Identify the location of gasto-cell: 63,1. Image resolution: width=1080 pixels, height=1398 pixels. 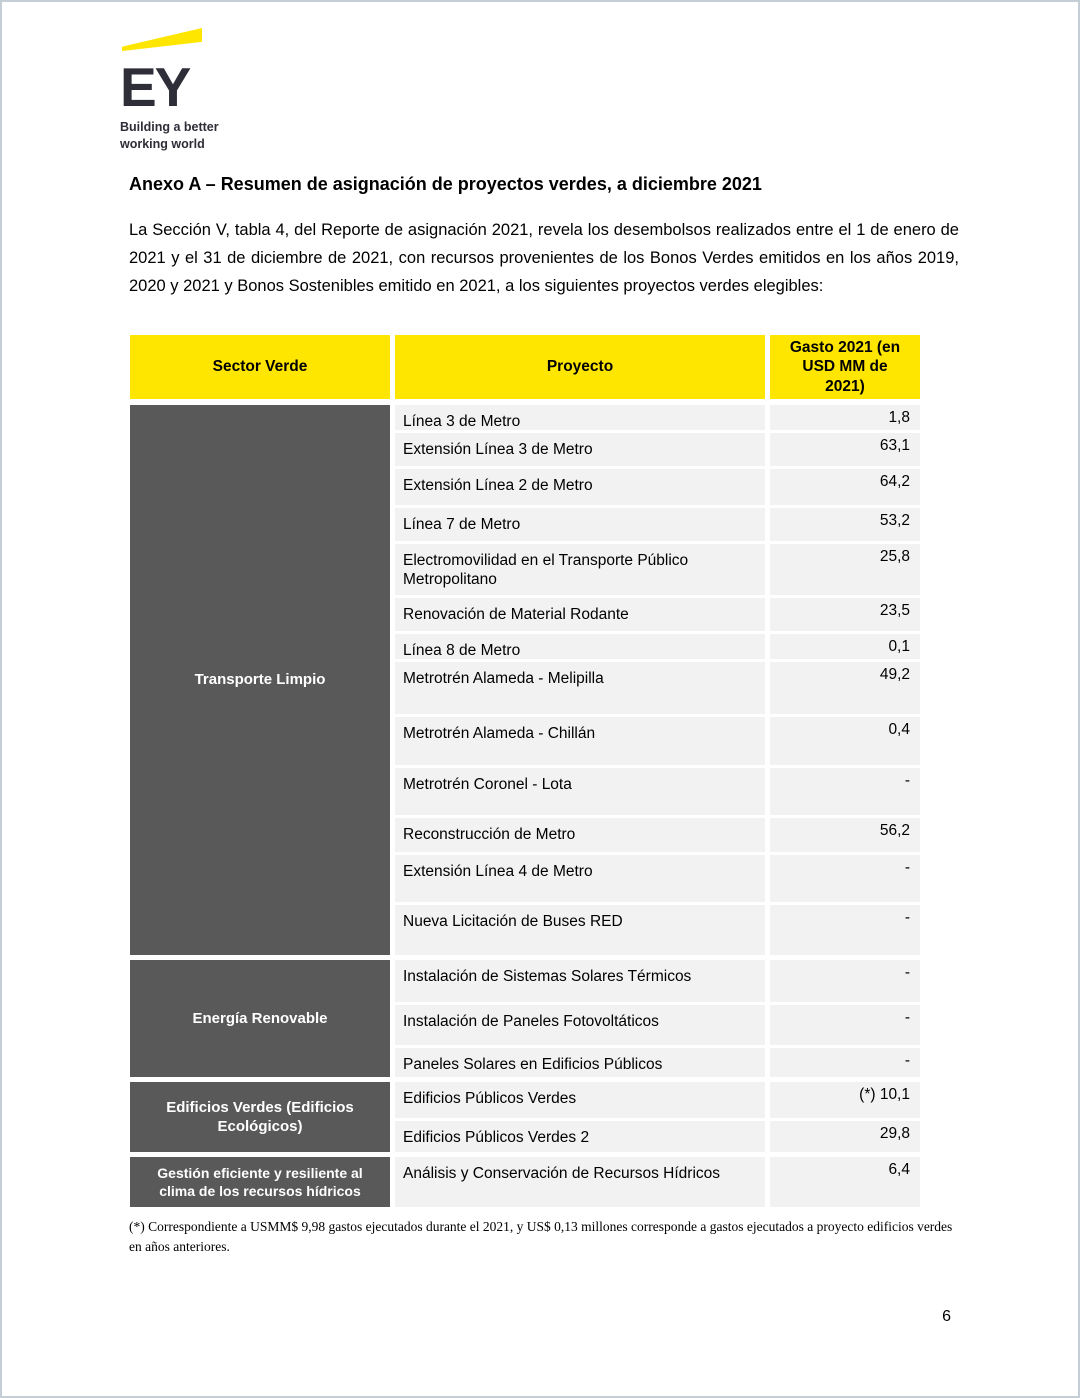
(845, 449).